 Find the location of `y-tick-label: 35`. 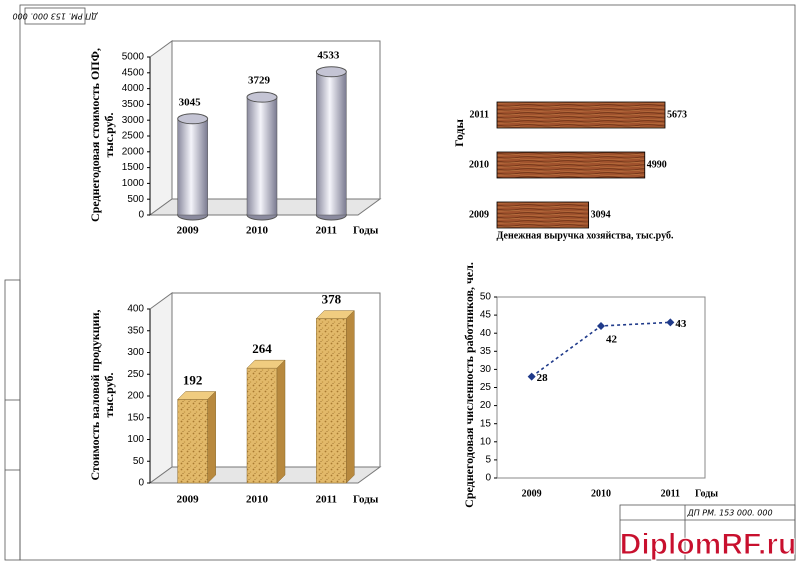

y-tick-label: 35 is located at coordinates (486, 351).